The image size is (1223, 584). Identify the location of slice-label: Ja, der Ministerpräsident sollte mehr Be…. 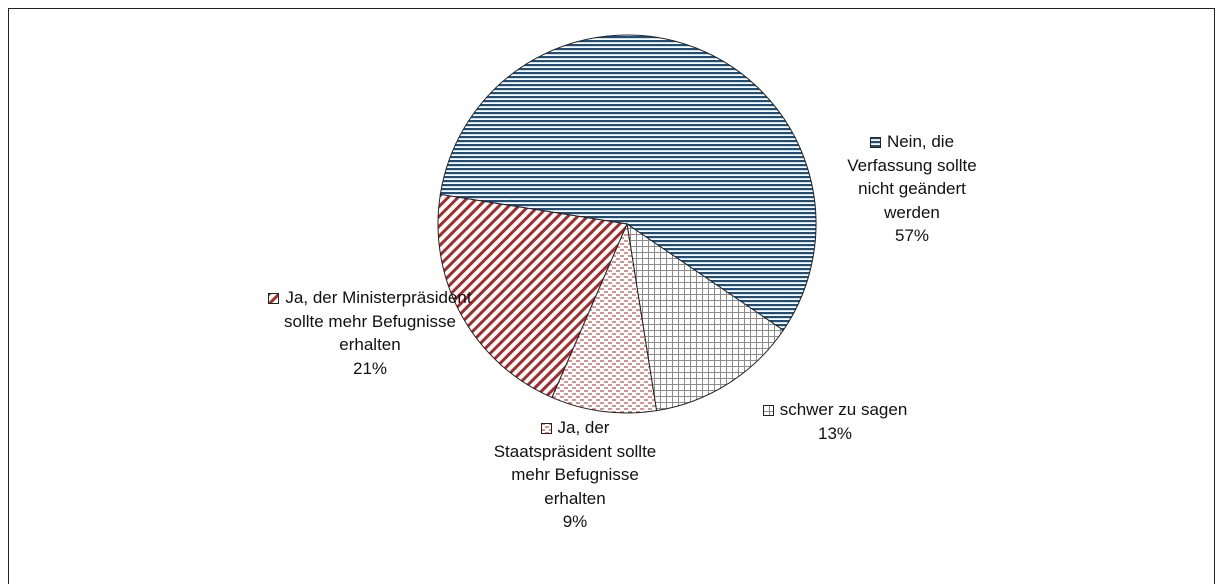
(370, 333).